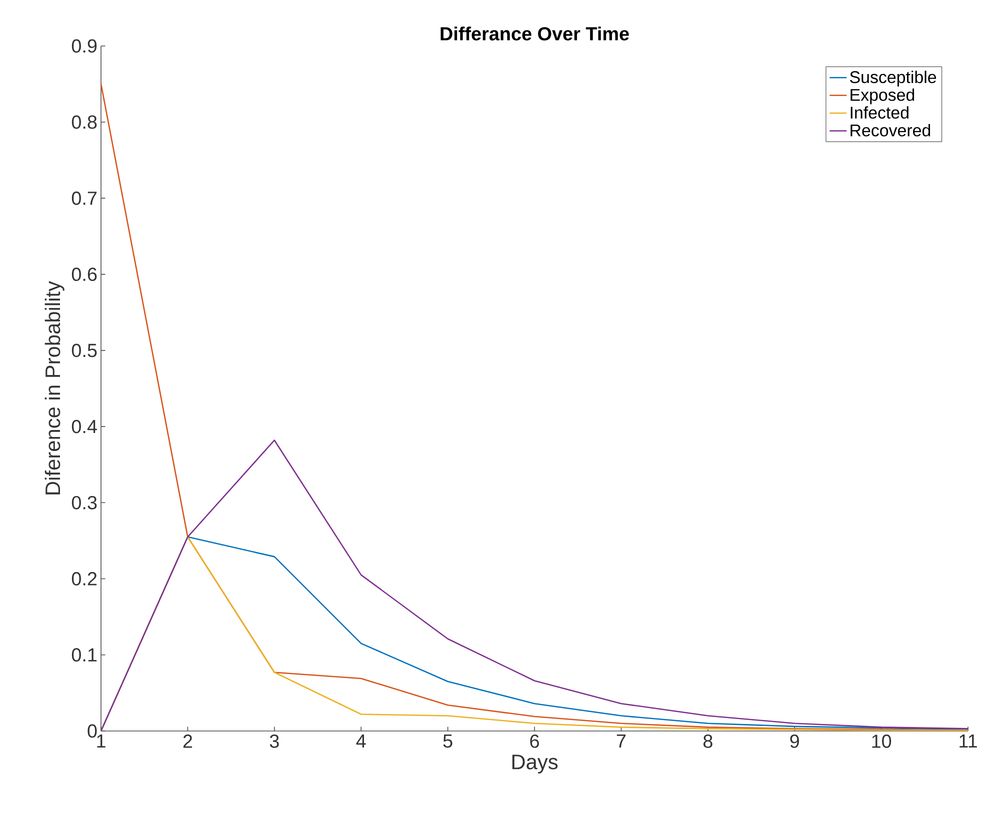  I want to click on y-tick-label: 0.8, so click(84, 122).